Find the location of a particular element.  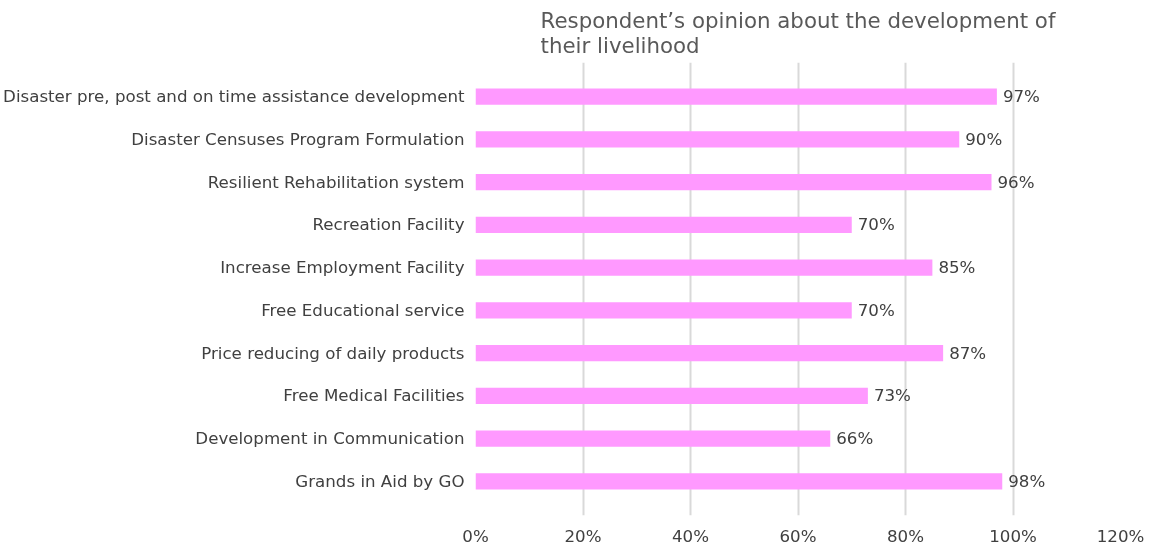

y-tick-label: Recreation Facility is located at coordinates (388, 225).